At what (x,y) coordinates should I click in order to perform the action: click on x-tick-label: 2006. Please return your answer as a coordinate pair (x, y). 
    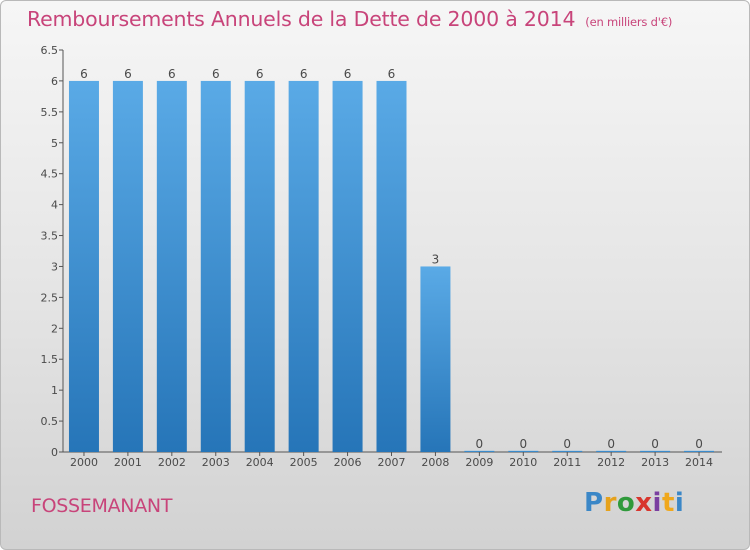
    Looking at the image, I should click on (348, 462).